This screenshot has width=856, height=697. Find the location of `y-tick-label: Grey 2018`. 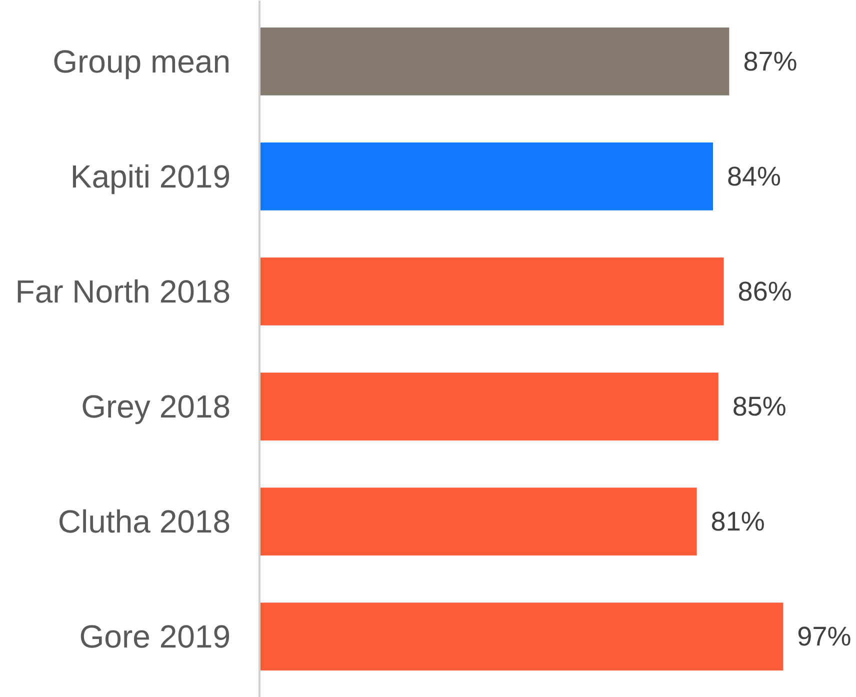

y-tick-label: Grey 2018 is located at coordinates (155, 406).